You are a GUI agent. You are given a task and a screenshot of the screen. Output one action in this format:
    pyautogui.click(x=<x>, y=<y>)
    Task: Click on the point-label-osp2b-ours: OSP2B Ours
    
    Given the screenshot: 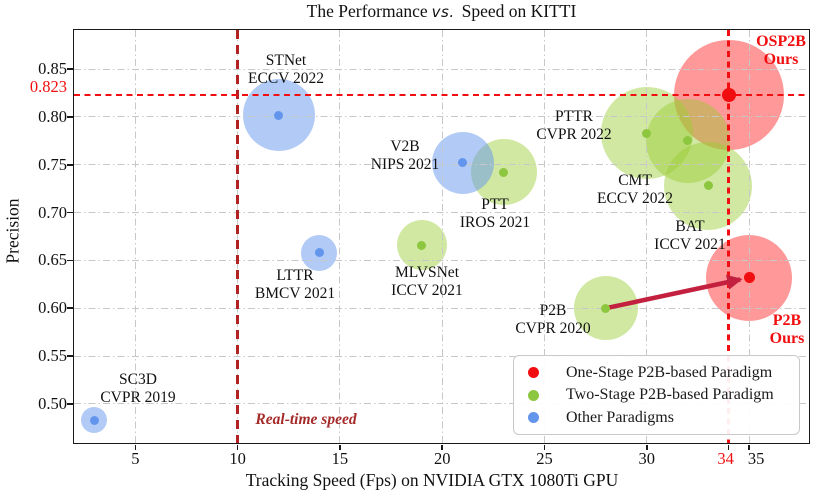 What is the action you would take?
    pyautogui.click(x=781, y=50)
    